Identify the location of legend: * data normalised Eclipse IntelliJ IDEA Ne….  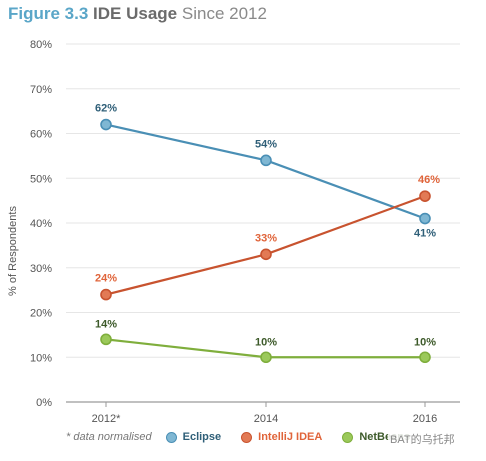
(248, 437).